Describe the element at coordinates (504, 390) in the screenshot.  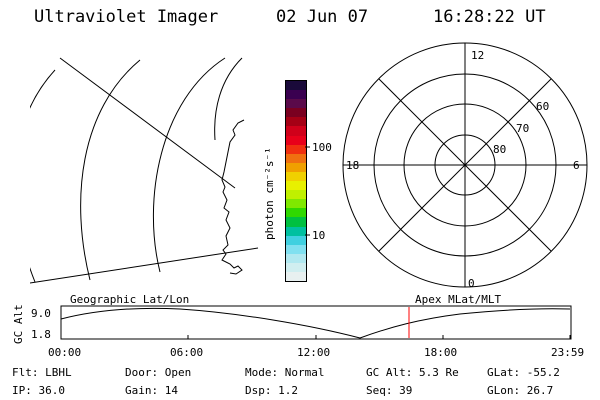
I see `status-glon-key: GLon:` at that location.